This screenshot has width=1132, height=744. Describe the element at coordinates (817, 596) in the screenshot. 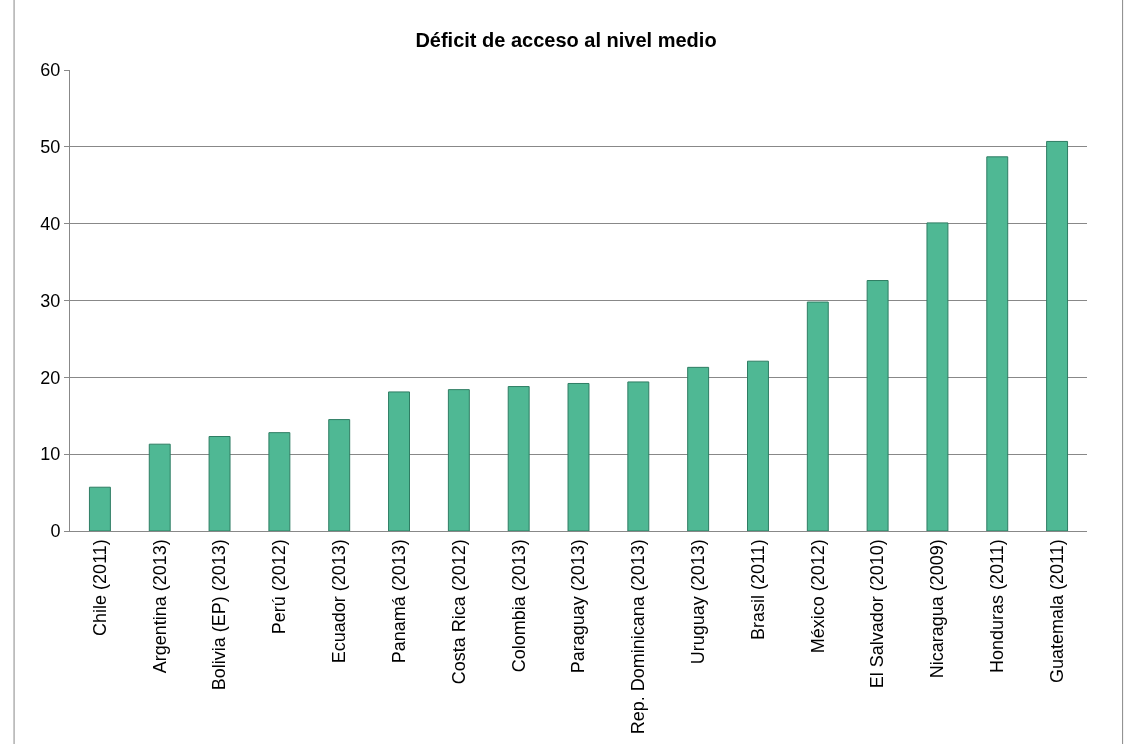

I see `x-tick-label: México (2012)` at that location.